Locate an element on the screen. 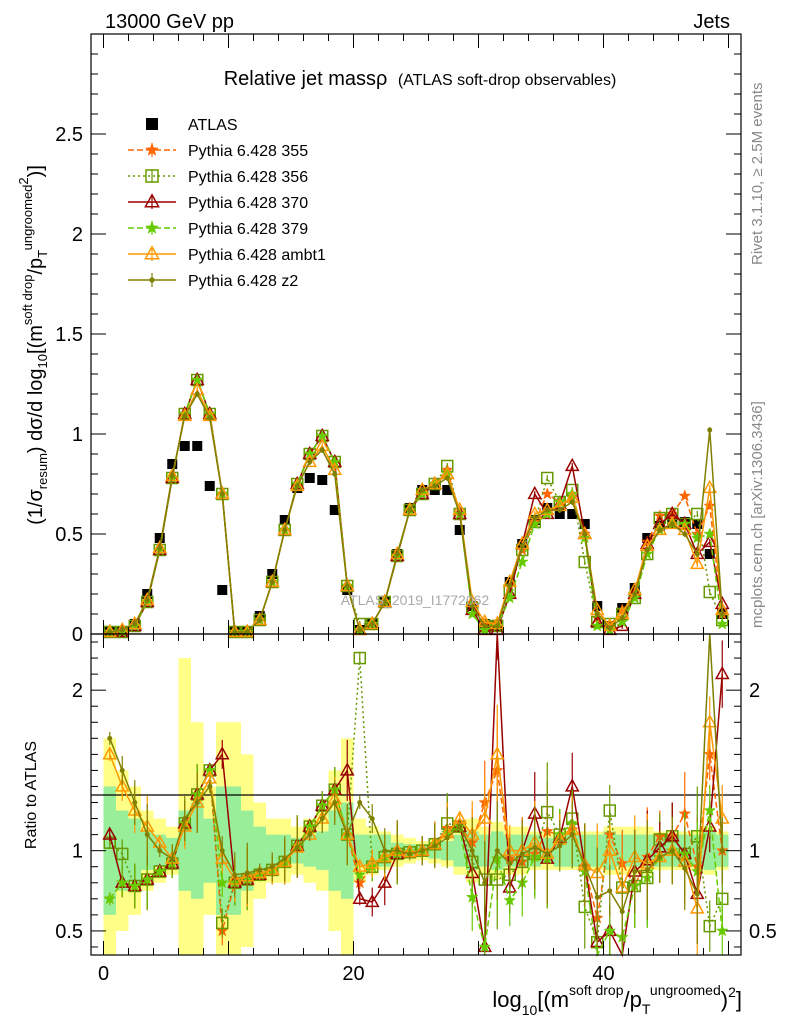 This screenshot has width=786, height=1024. mcplots-label: mcplots.cern.ch [arXiv:1306.3436] is located at coordinates (757, 514).